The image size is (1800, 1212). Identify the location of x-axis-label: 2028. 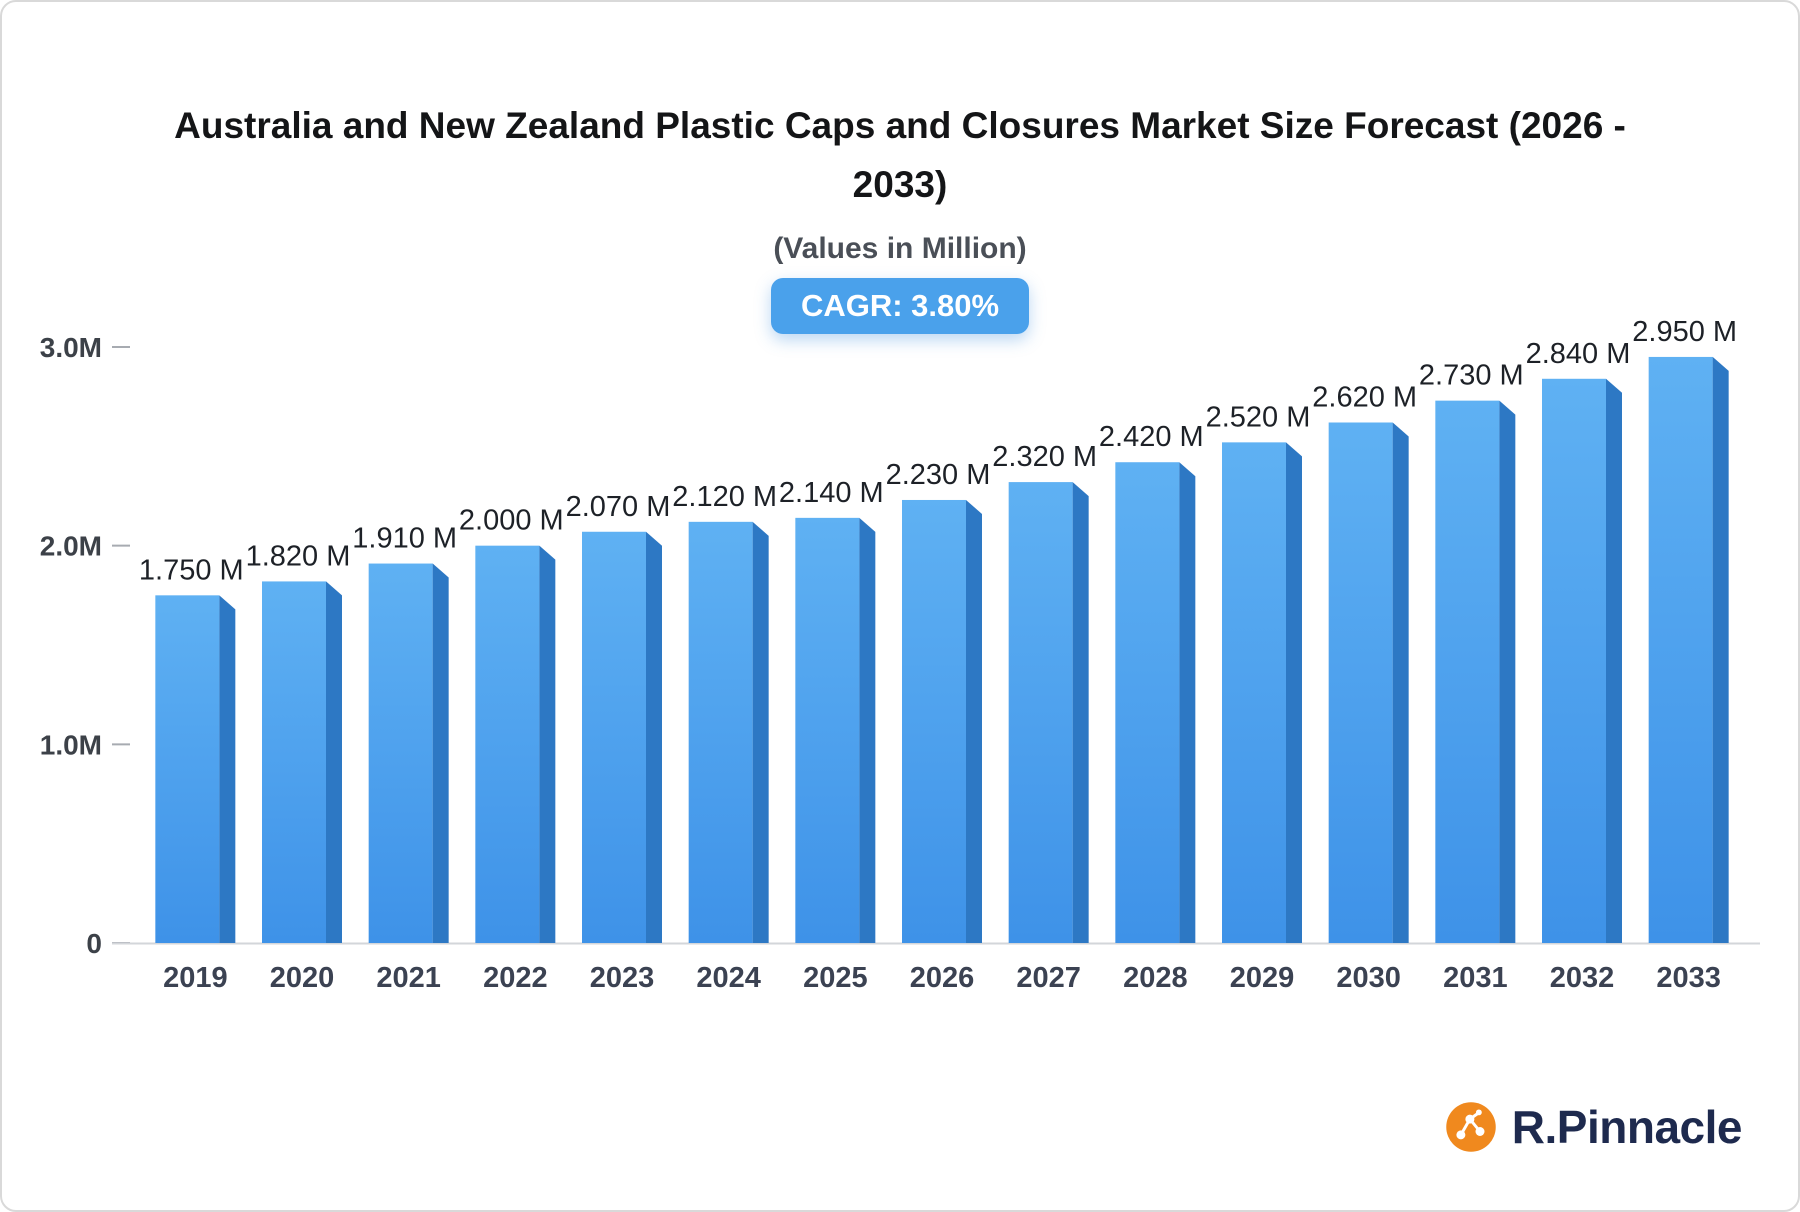
(1155, 978).